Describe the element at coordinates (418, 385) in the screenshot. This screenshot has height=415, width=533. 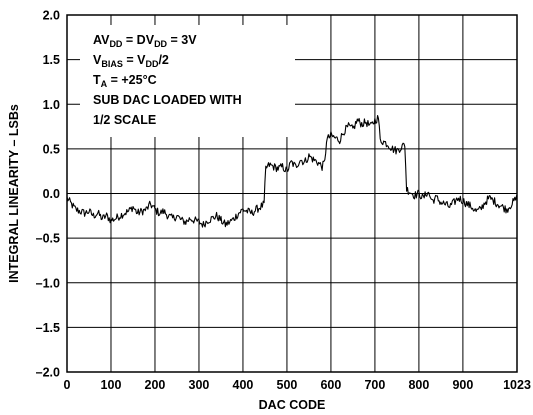
I see `x-tick-label: 800` at that location.